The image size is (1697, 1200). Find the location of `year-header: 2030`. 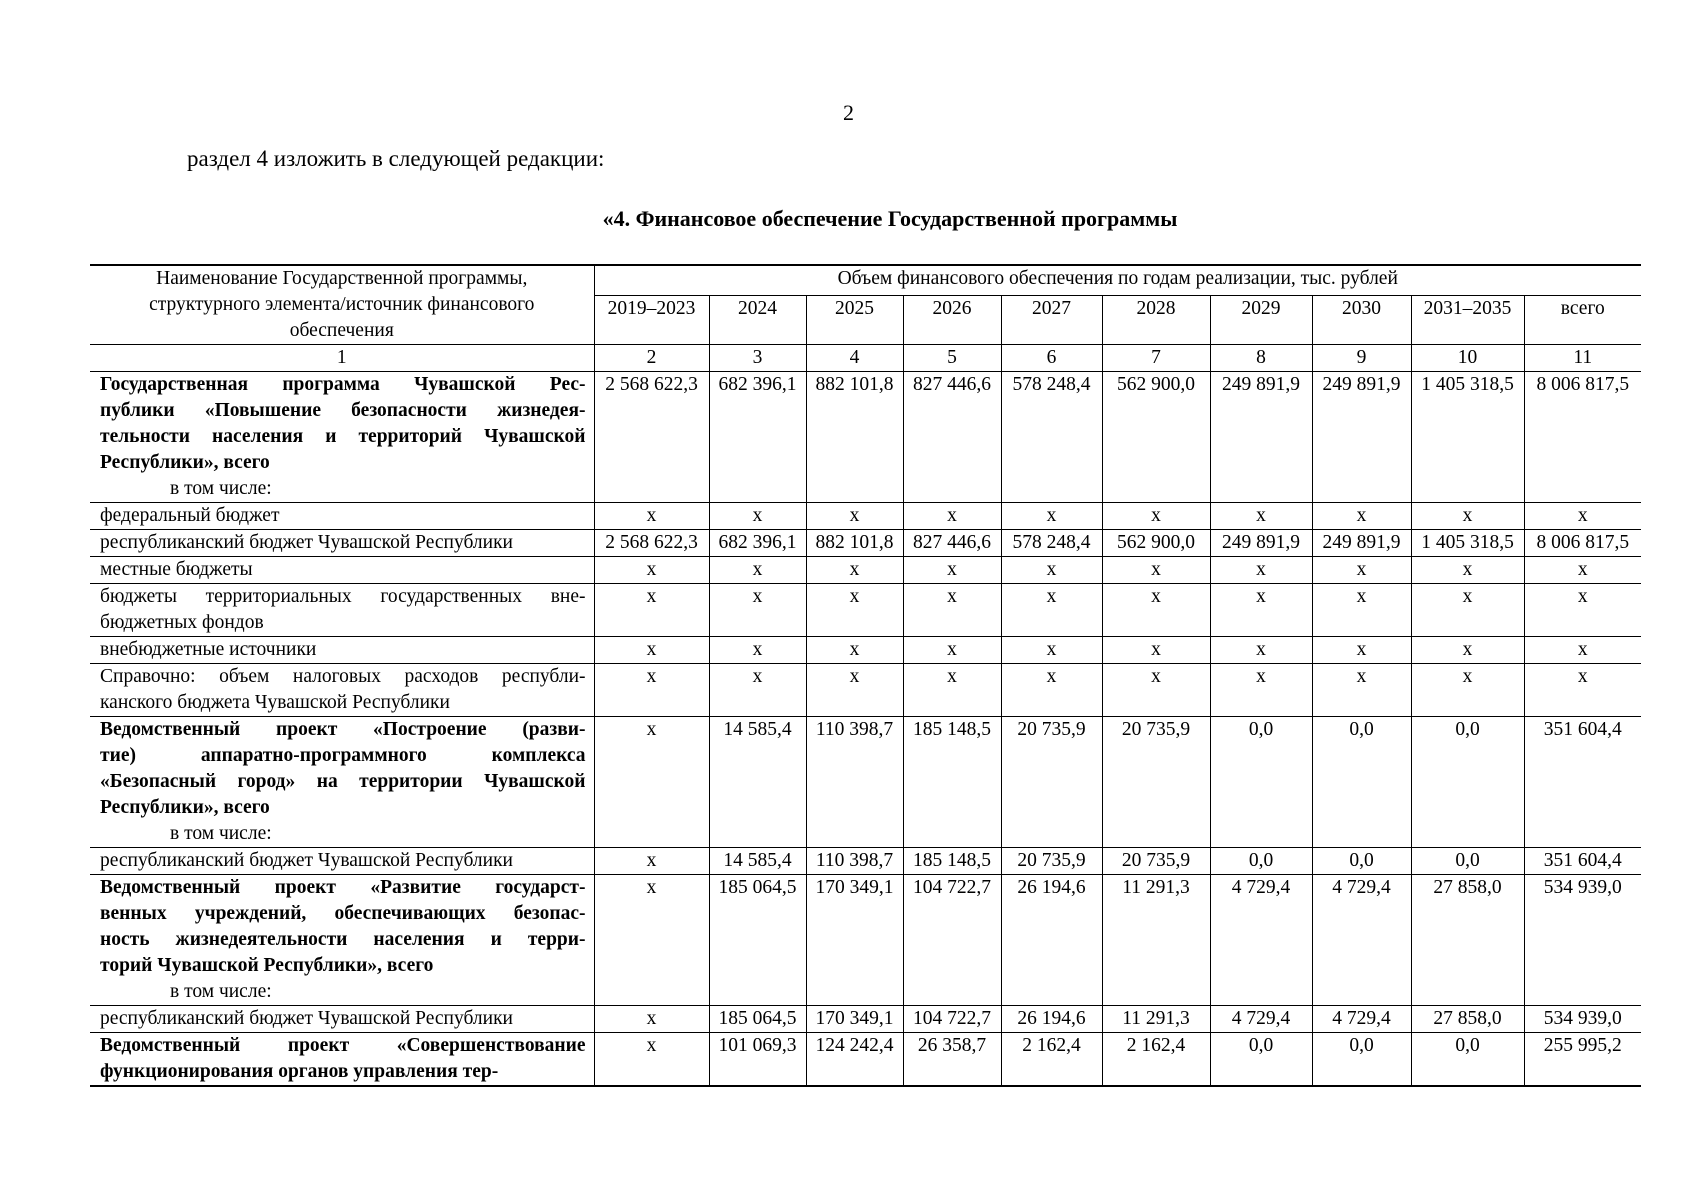

year-header: 2030 is located at coordinates (1361, 320).